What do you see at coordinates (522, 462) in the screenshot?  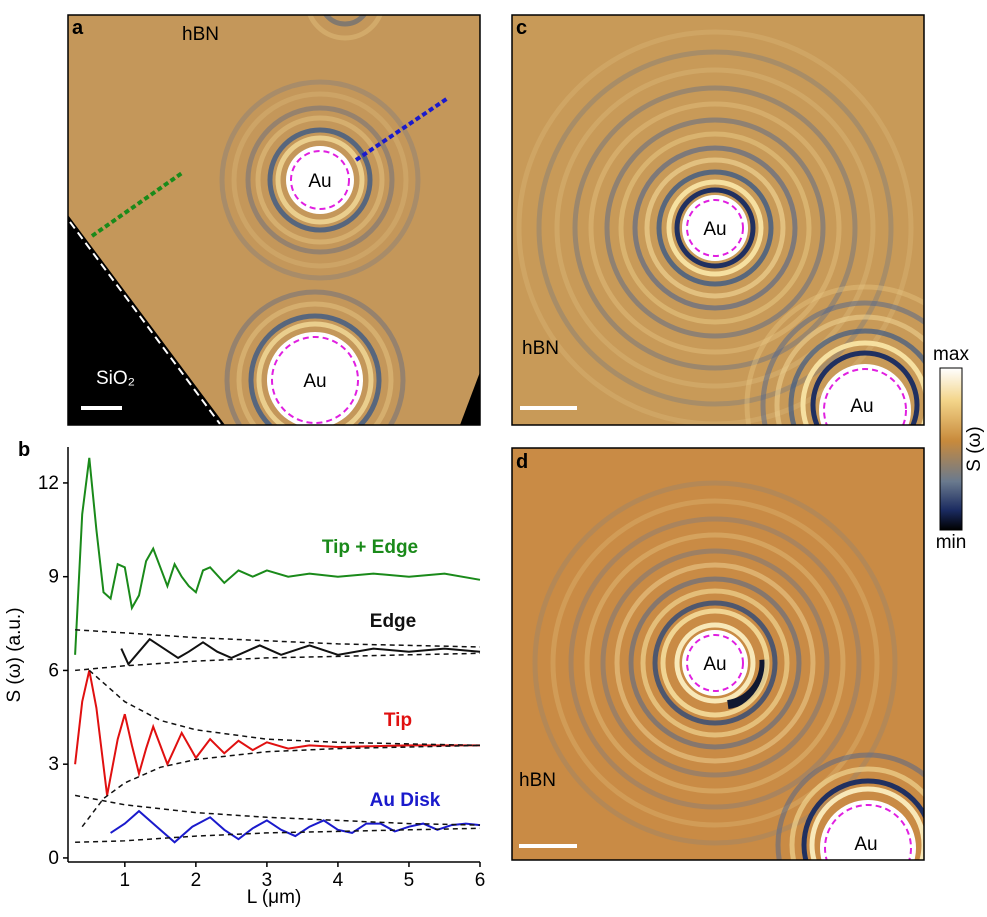 I see `panel-label: d` at bounding box center [522, 462].